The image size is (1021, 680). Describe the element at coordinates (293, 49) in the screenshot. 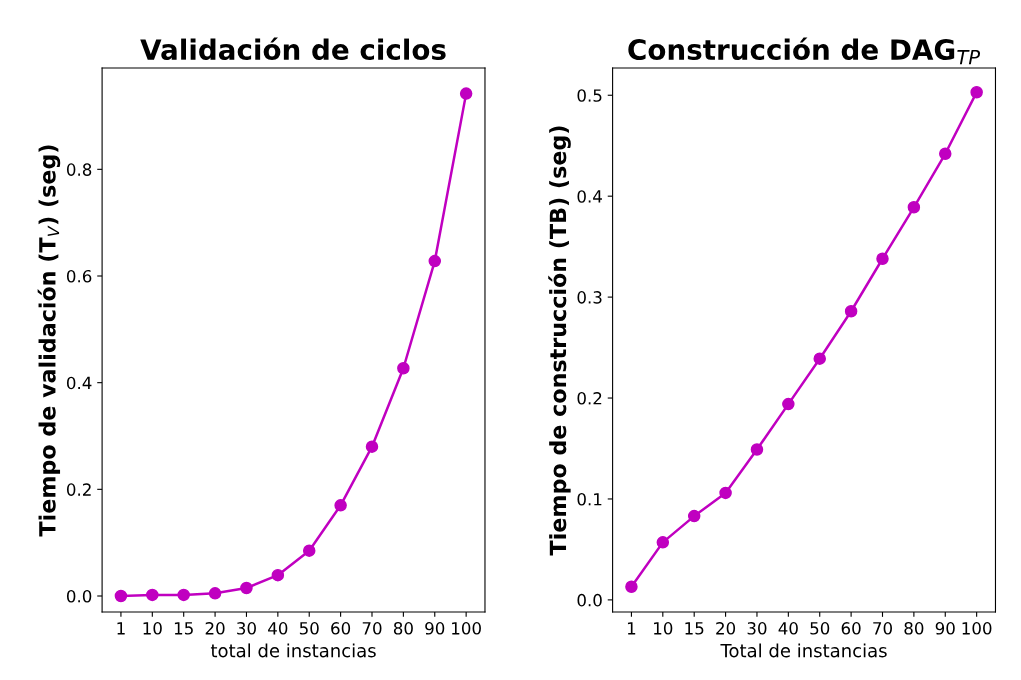

I see `chart-title: Validación de ciclos` at that location.